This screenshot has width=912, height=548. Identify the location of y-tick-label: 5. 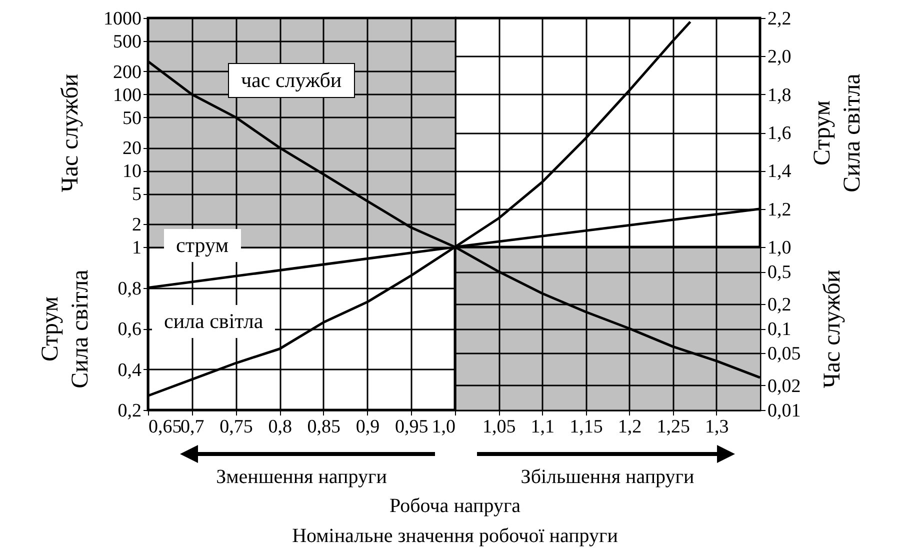
(137, 195).